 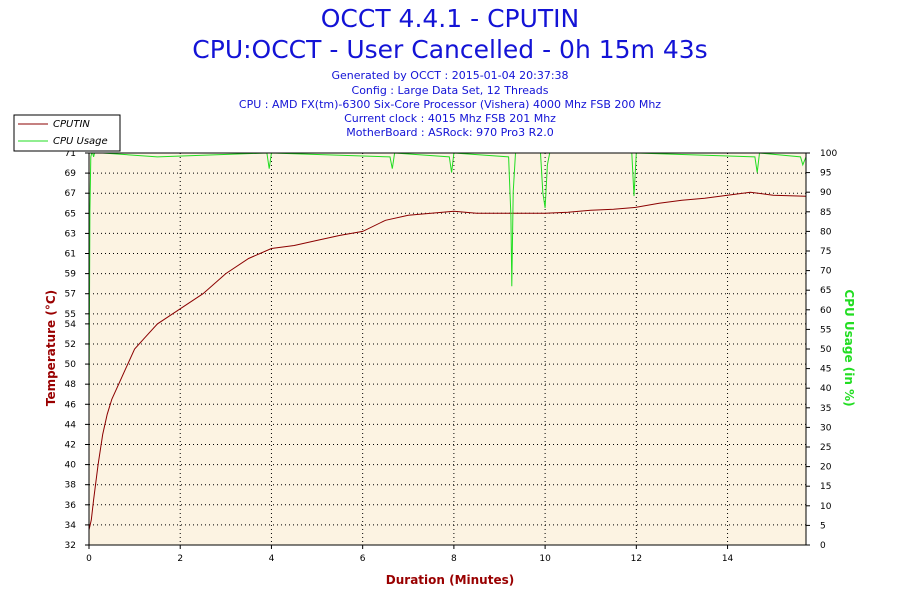 I want to click on x-tick-label: 0, so click(x=89, y=559).